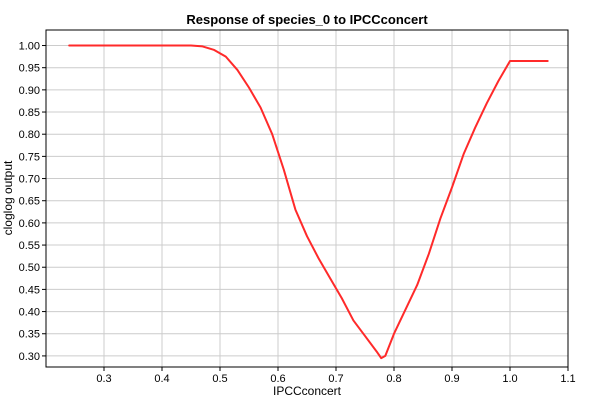 The height and width of the screenshot is (405, 600). Describe the element at coordinates (29, 313) in the screenshot. I see `y-tick-label: 0.40` at that location.